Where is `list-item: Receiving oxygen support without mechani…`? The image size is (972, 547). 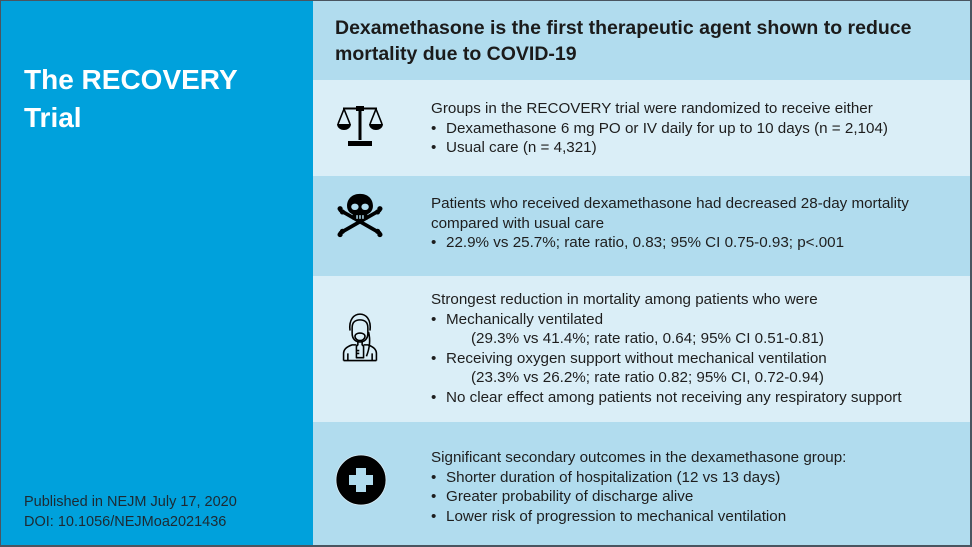
list-item: Receiving oxygen support without mechani… is located at coordinates (696, 359).